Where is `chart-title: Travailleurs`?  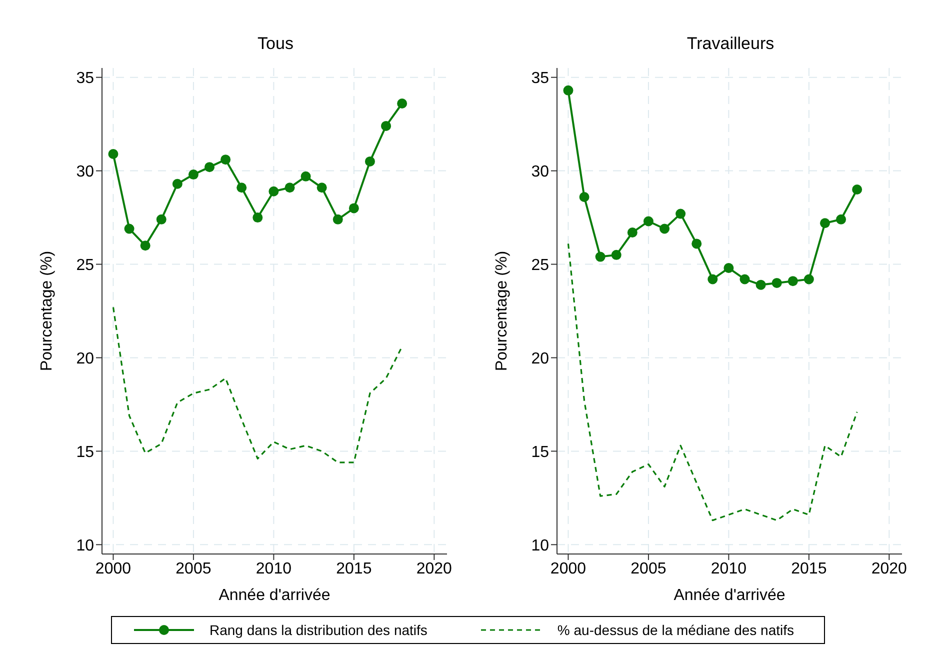 chart-title: Travailleurs is located at coordinates (731, 44).